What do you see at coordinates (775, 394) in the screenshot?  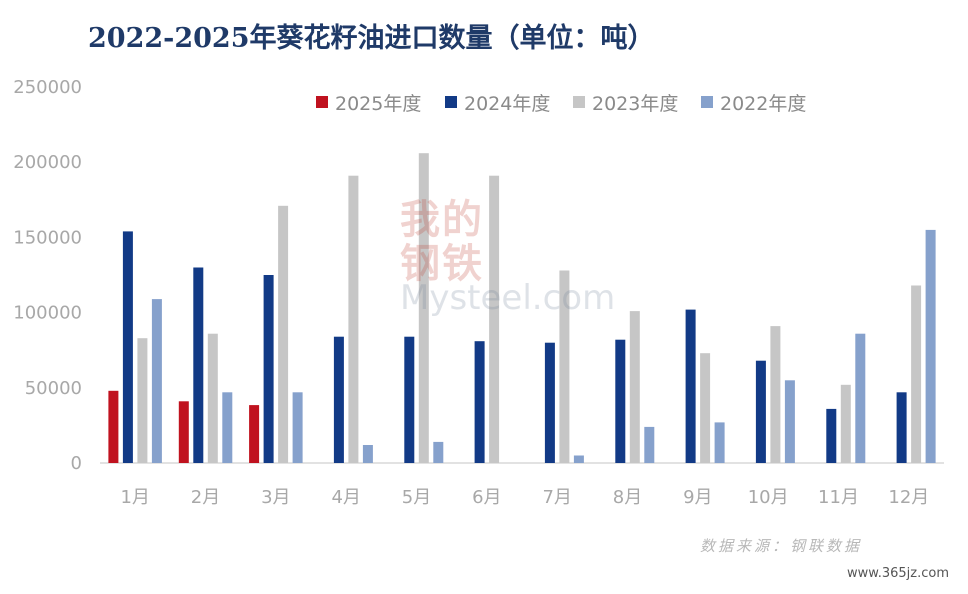 I see `bar-2023年度-10月` at bounding box center [775, 394].